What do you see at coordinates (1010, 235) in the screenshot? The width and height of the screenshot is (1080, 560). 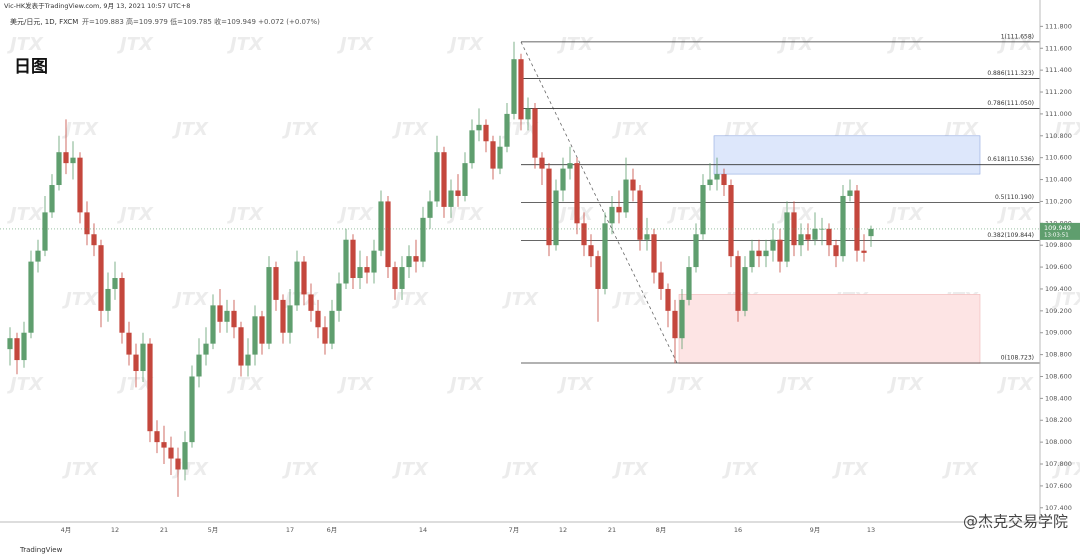 I see `fib-label: 0.382(109.844)` at bounding box center [1010, 235].